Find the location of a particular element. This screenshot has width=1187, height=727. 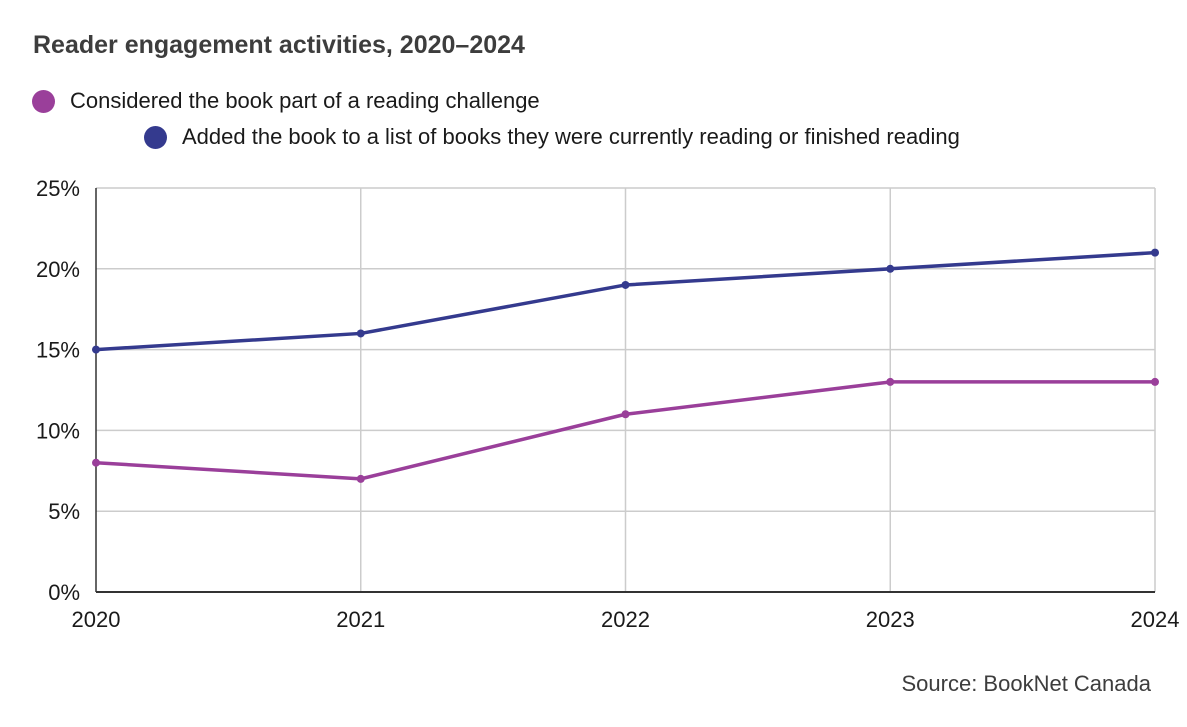

x-tick-label: 2022 is located at coordinates (625, 619).